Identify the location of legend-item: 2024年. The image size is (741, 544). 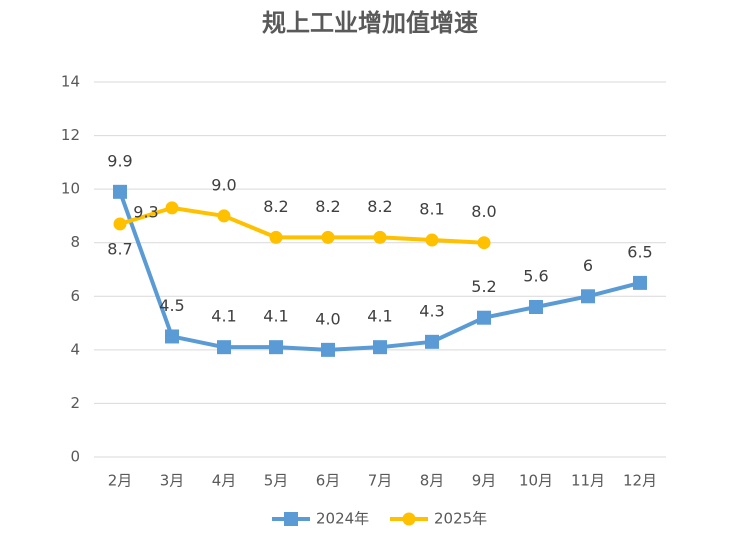
(320, 519).